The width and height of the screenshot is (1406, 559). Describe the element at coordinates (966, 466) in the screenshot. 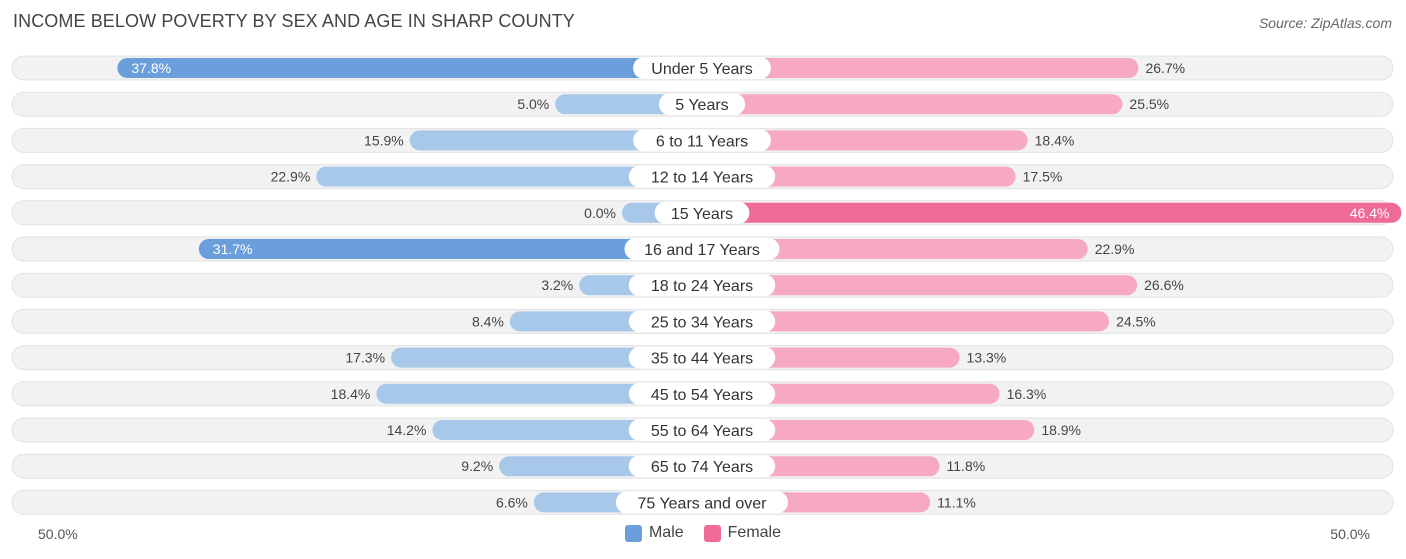

I see `female-value-label: 11.8%` at that location.